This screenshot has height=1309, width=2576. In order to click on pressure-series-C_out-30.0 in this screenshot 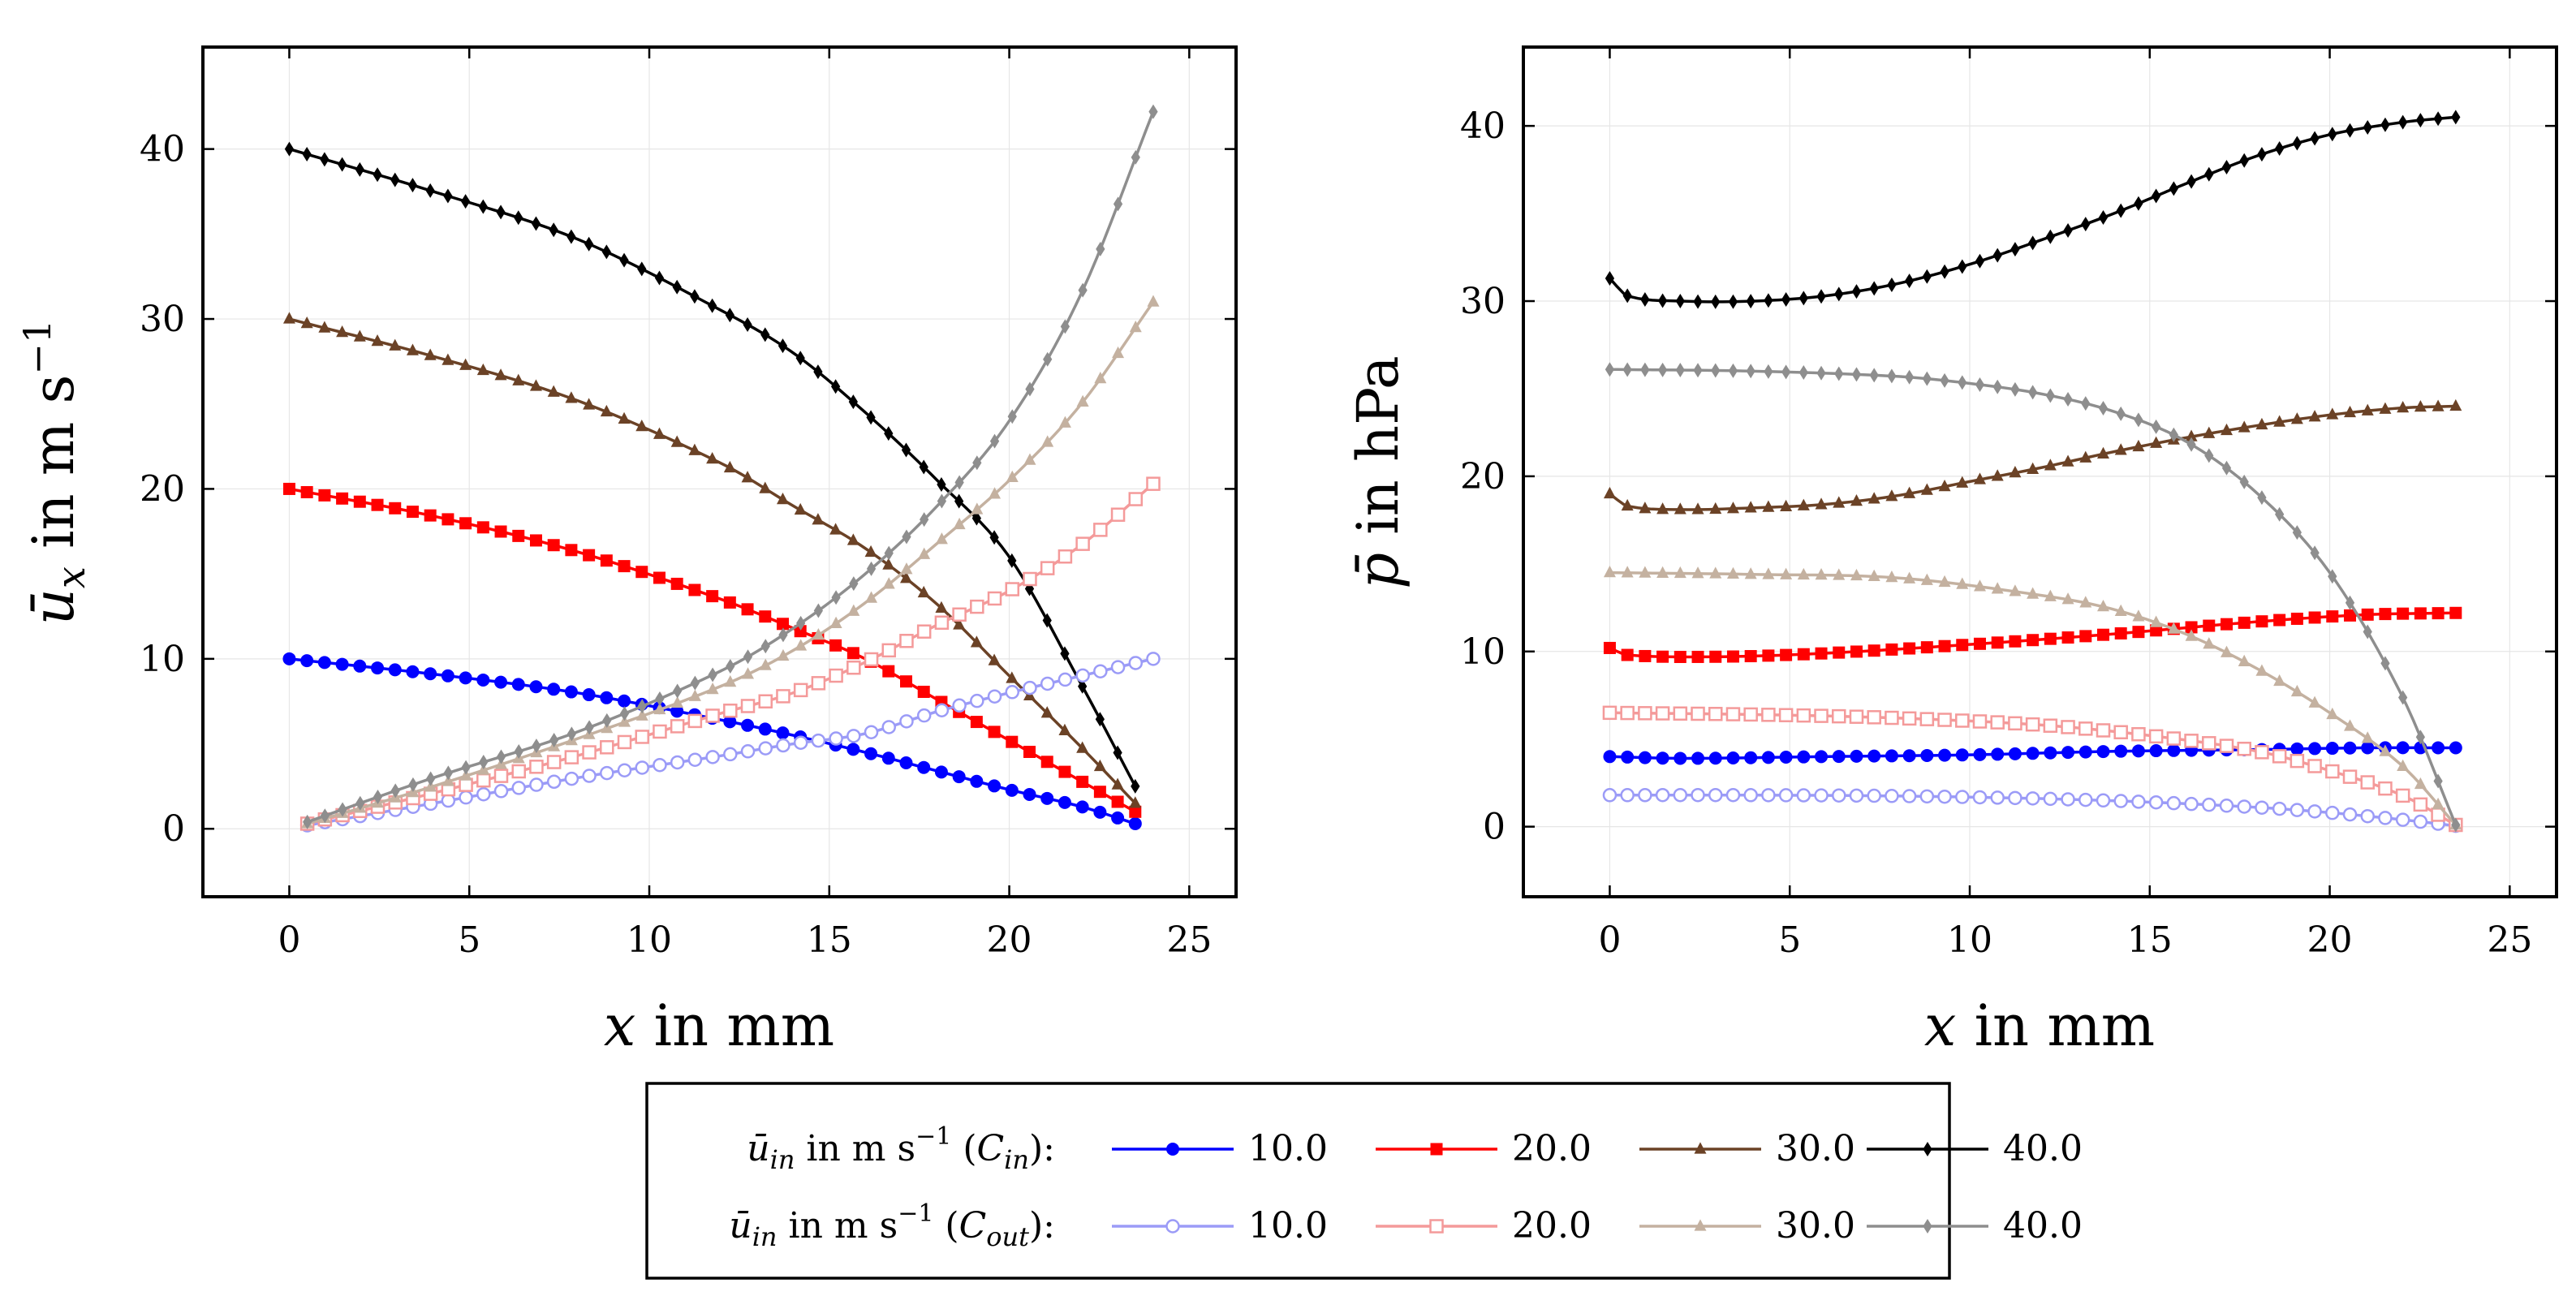, I will do `click(2033, 698)`.